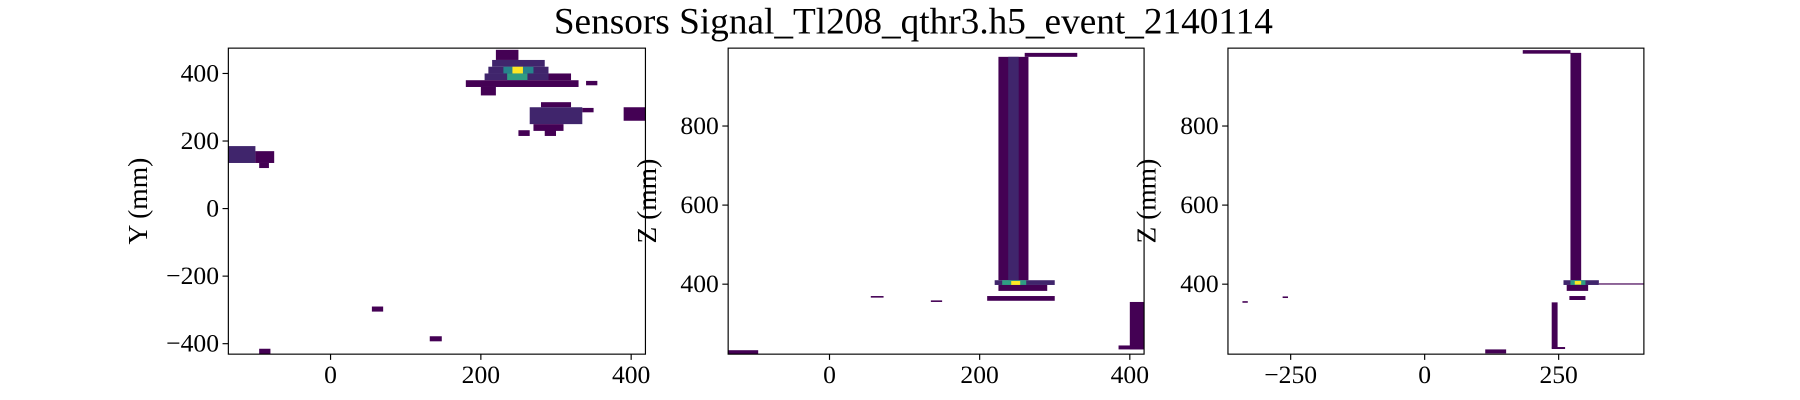 The image size is (1800, 400). Describe the element at coordinates (200, 141) in the screenshot. I see `y-tick-label: 200` at that location.